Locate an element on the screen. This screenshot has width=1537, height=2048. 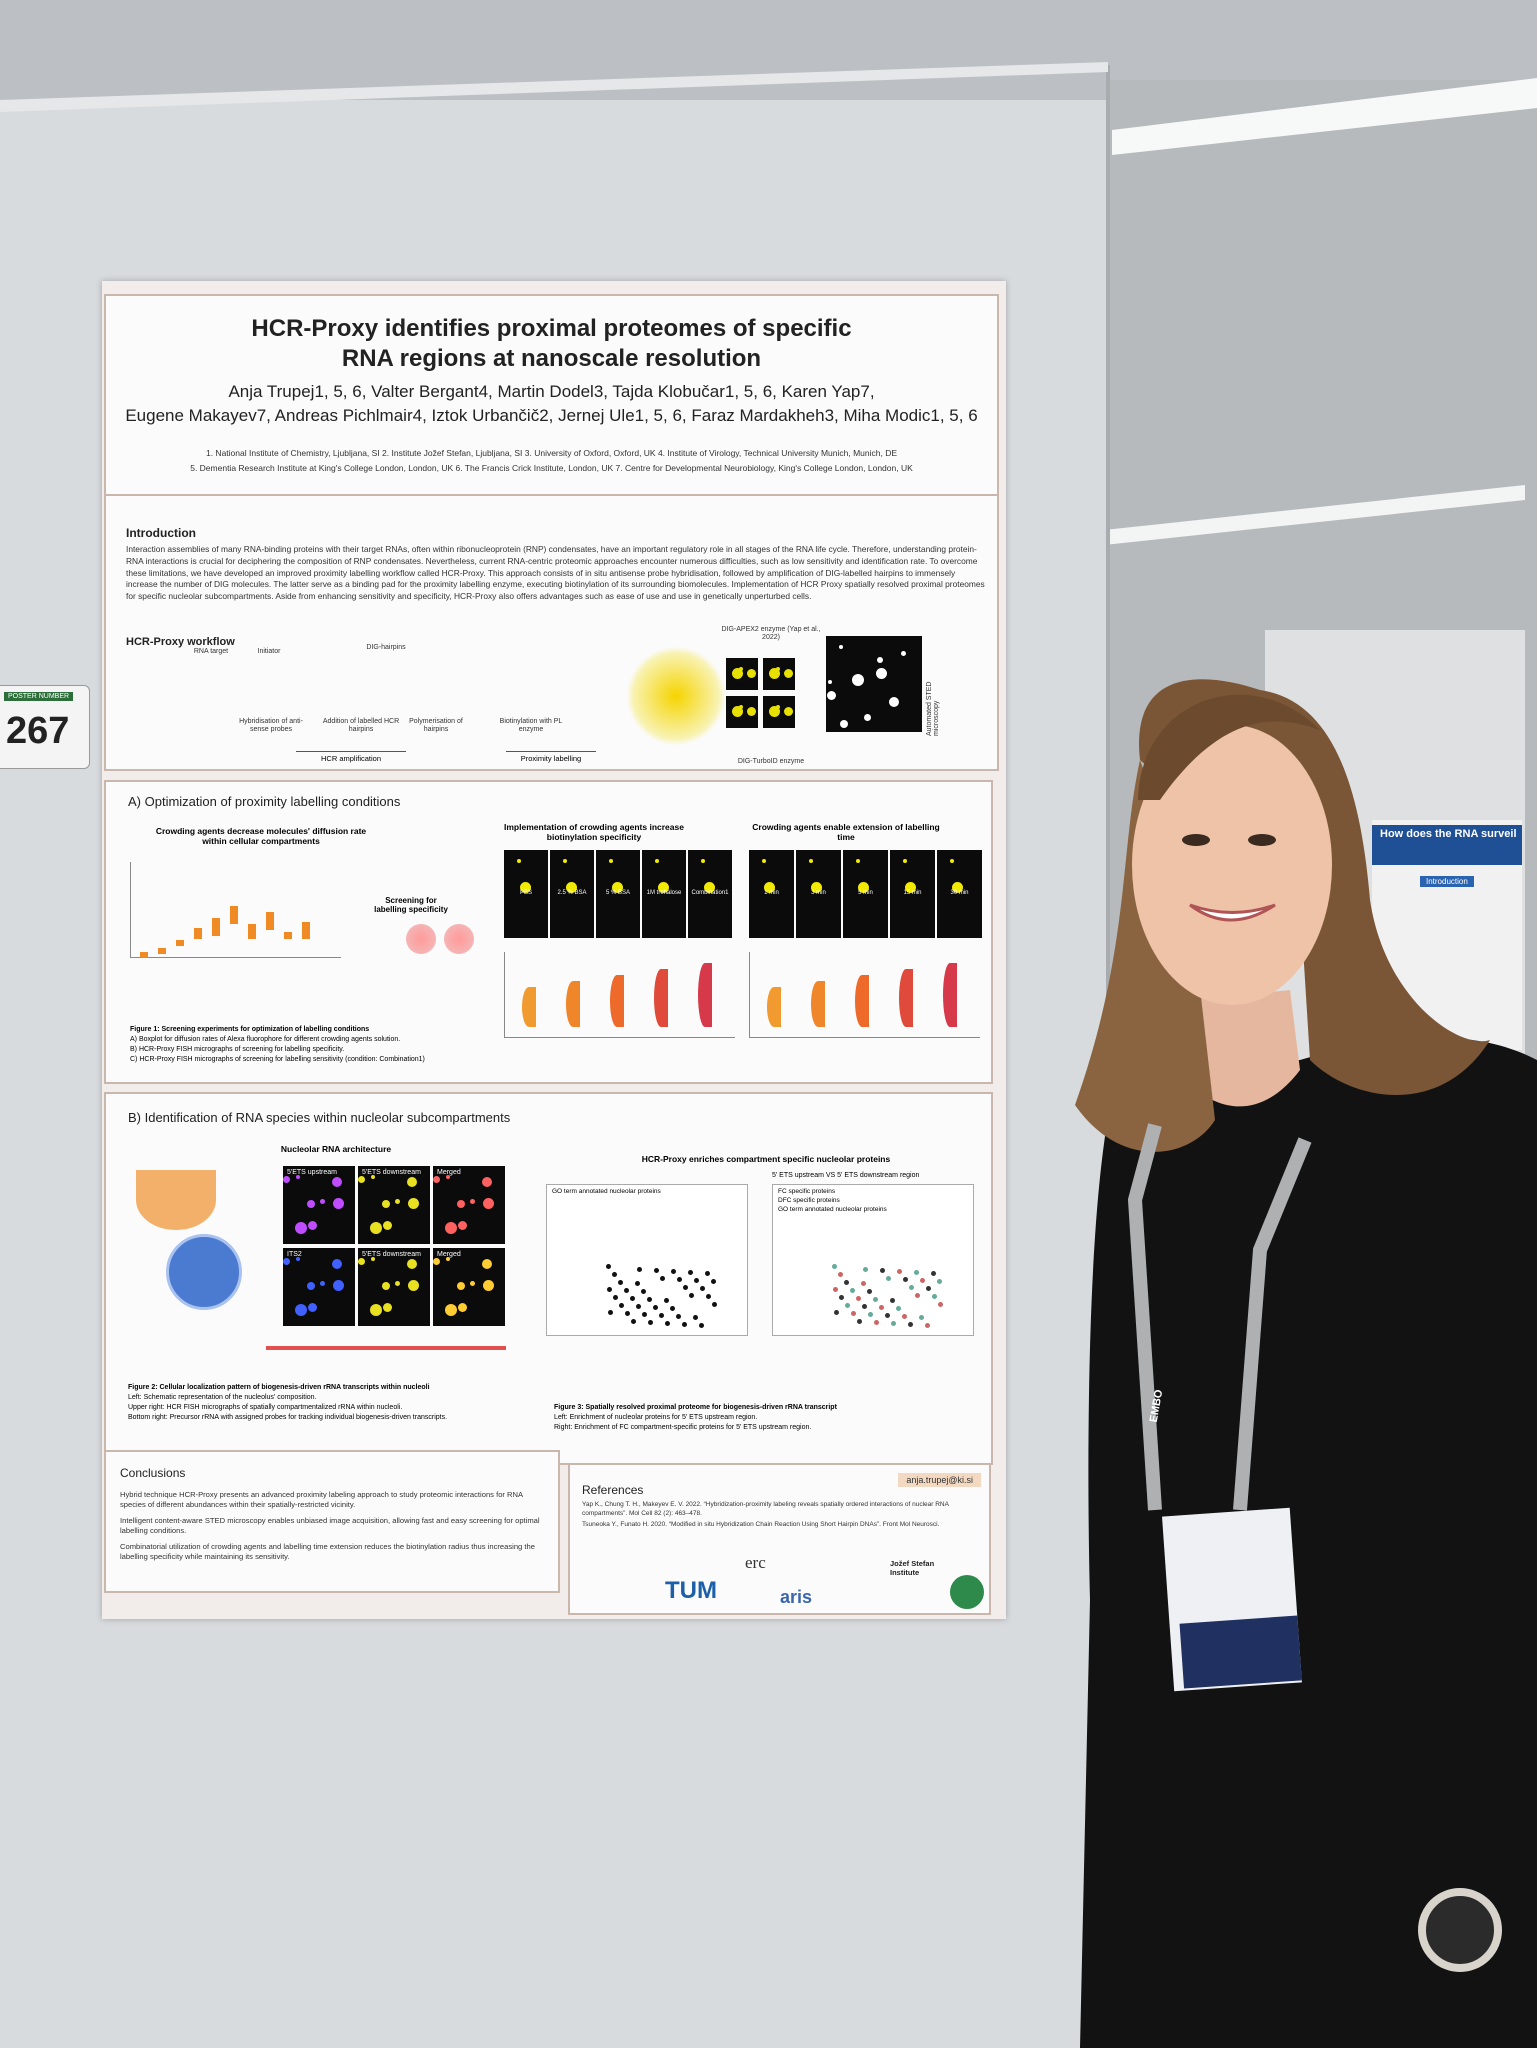
legend-entry: GO term annotated nucleolar proteins is located at coordinates (606, 1191).